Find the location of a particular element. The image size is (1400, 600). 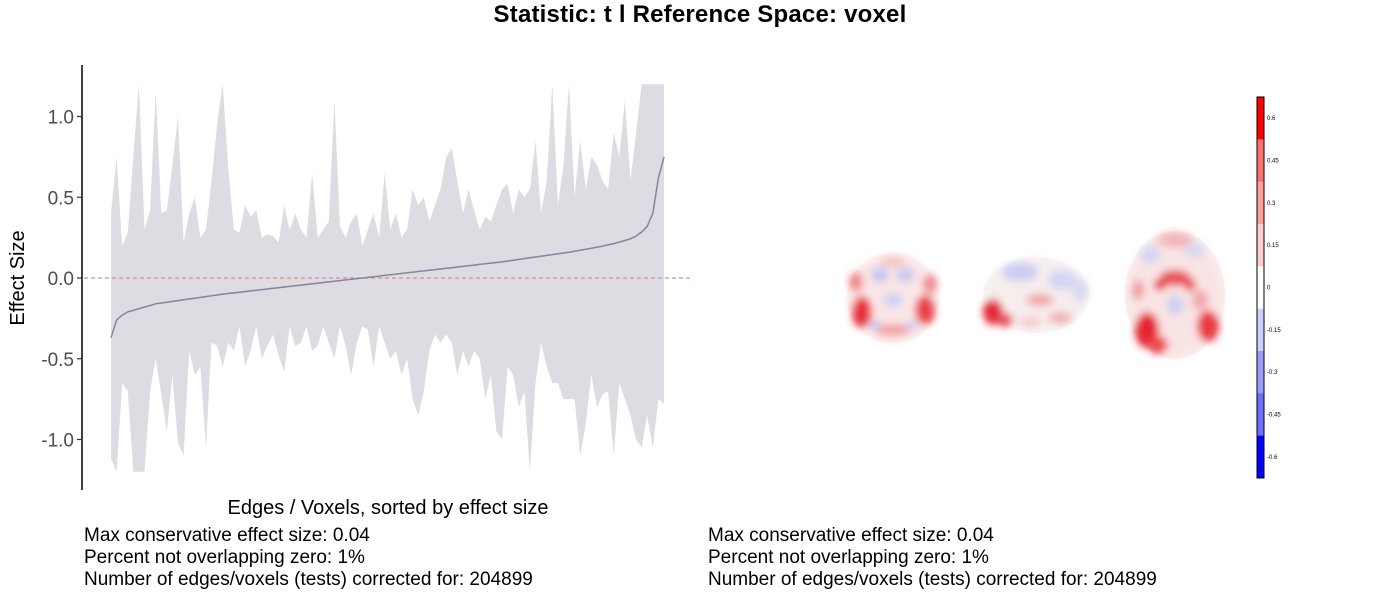

y-tick-label: 0.5 is located at coordinates (61, 198).